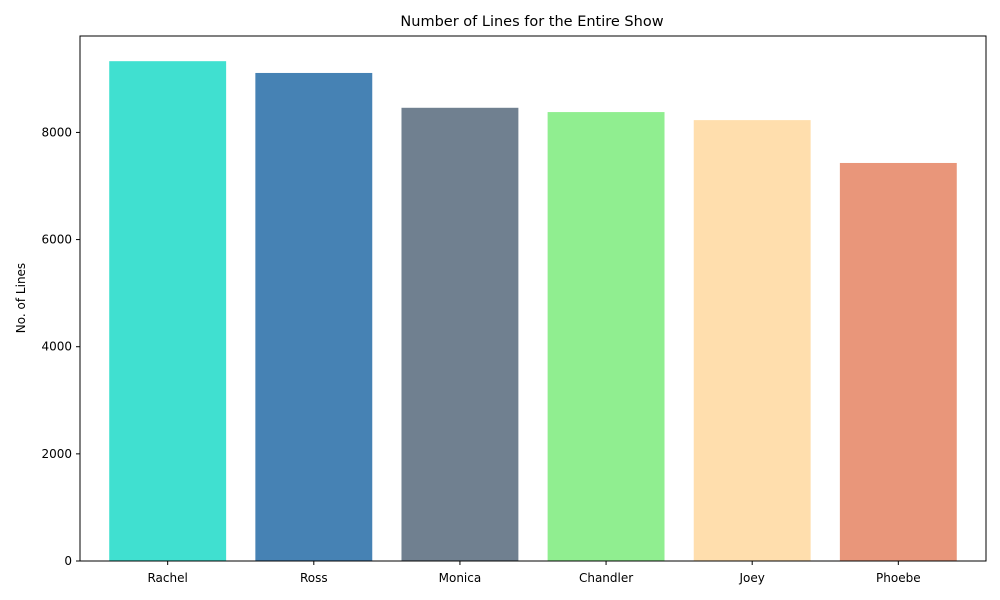  Describe the element at coordinates (21, 298) in the screenshot. I see `y-axis-label: No. of Lines` at that location.